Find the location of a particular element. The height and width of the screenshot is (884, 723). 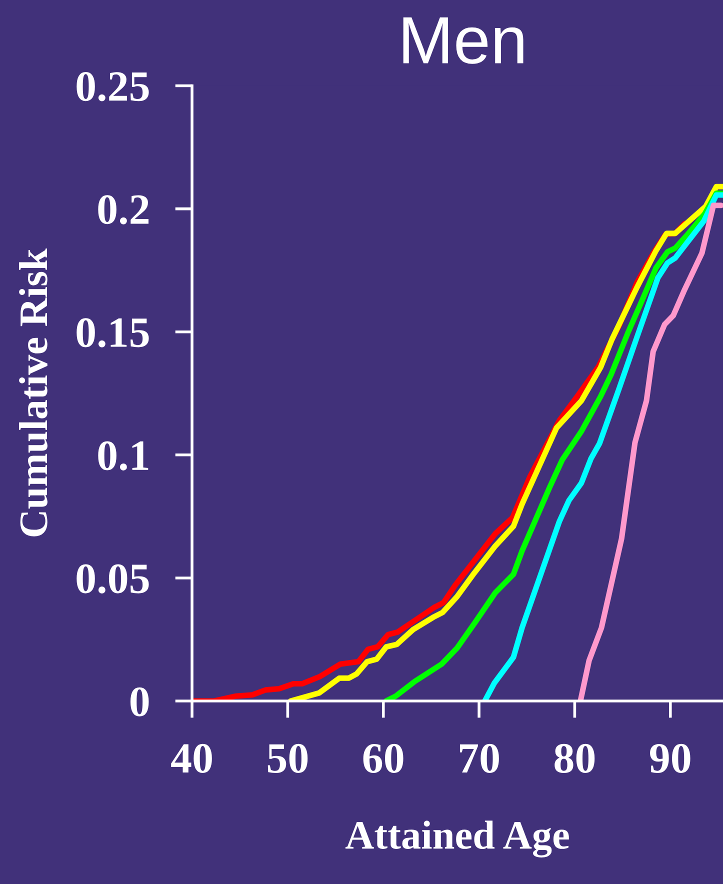

y-axis-title: Cumulative Risk is located at coordinates (33, 392).